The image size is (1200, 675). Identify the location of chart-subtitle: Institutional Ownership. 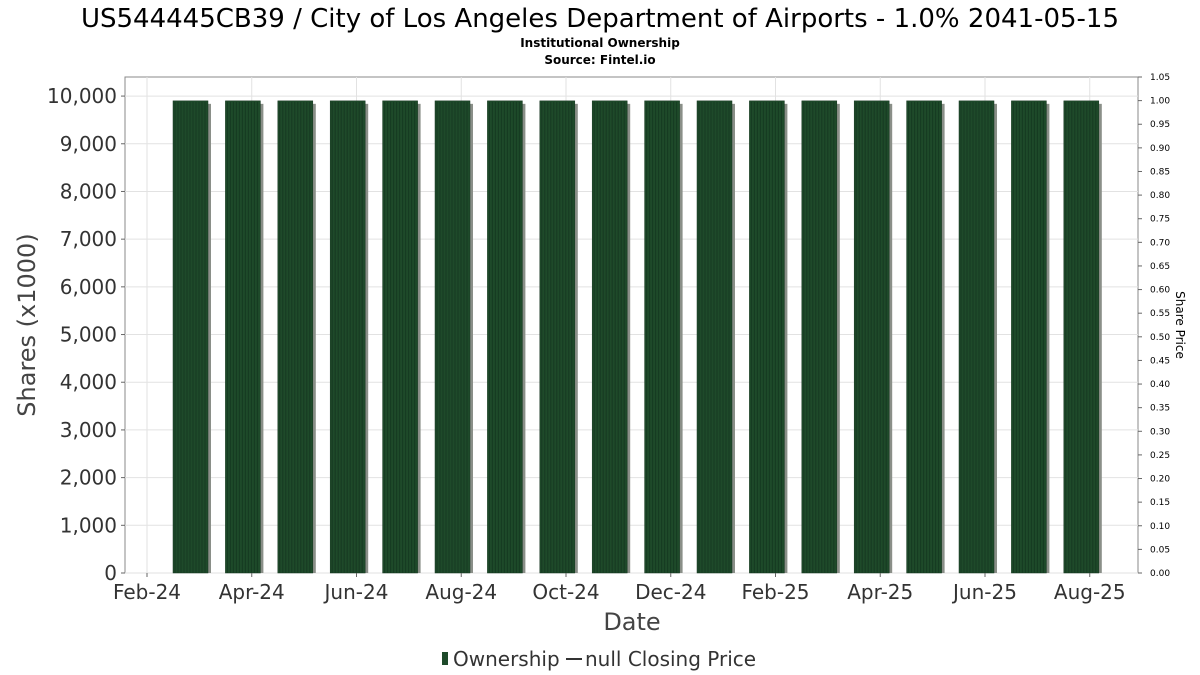
(600, 43).